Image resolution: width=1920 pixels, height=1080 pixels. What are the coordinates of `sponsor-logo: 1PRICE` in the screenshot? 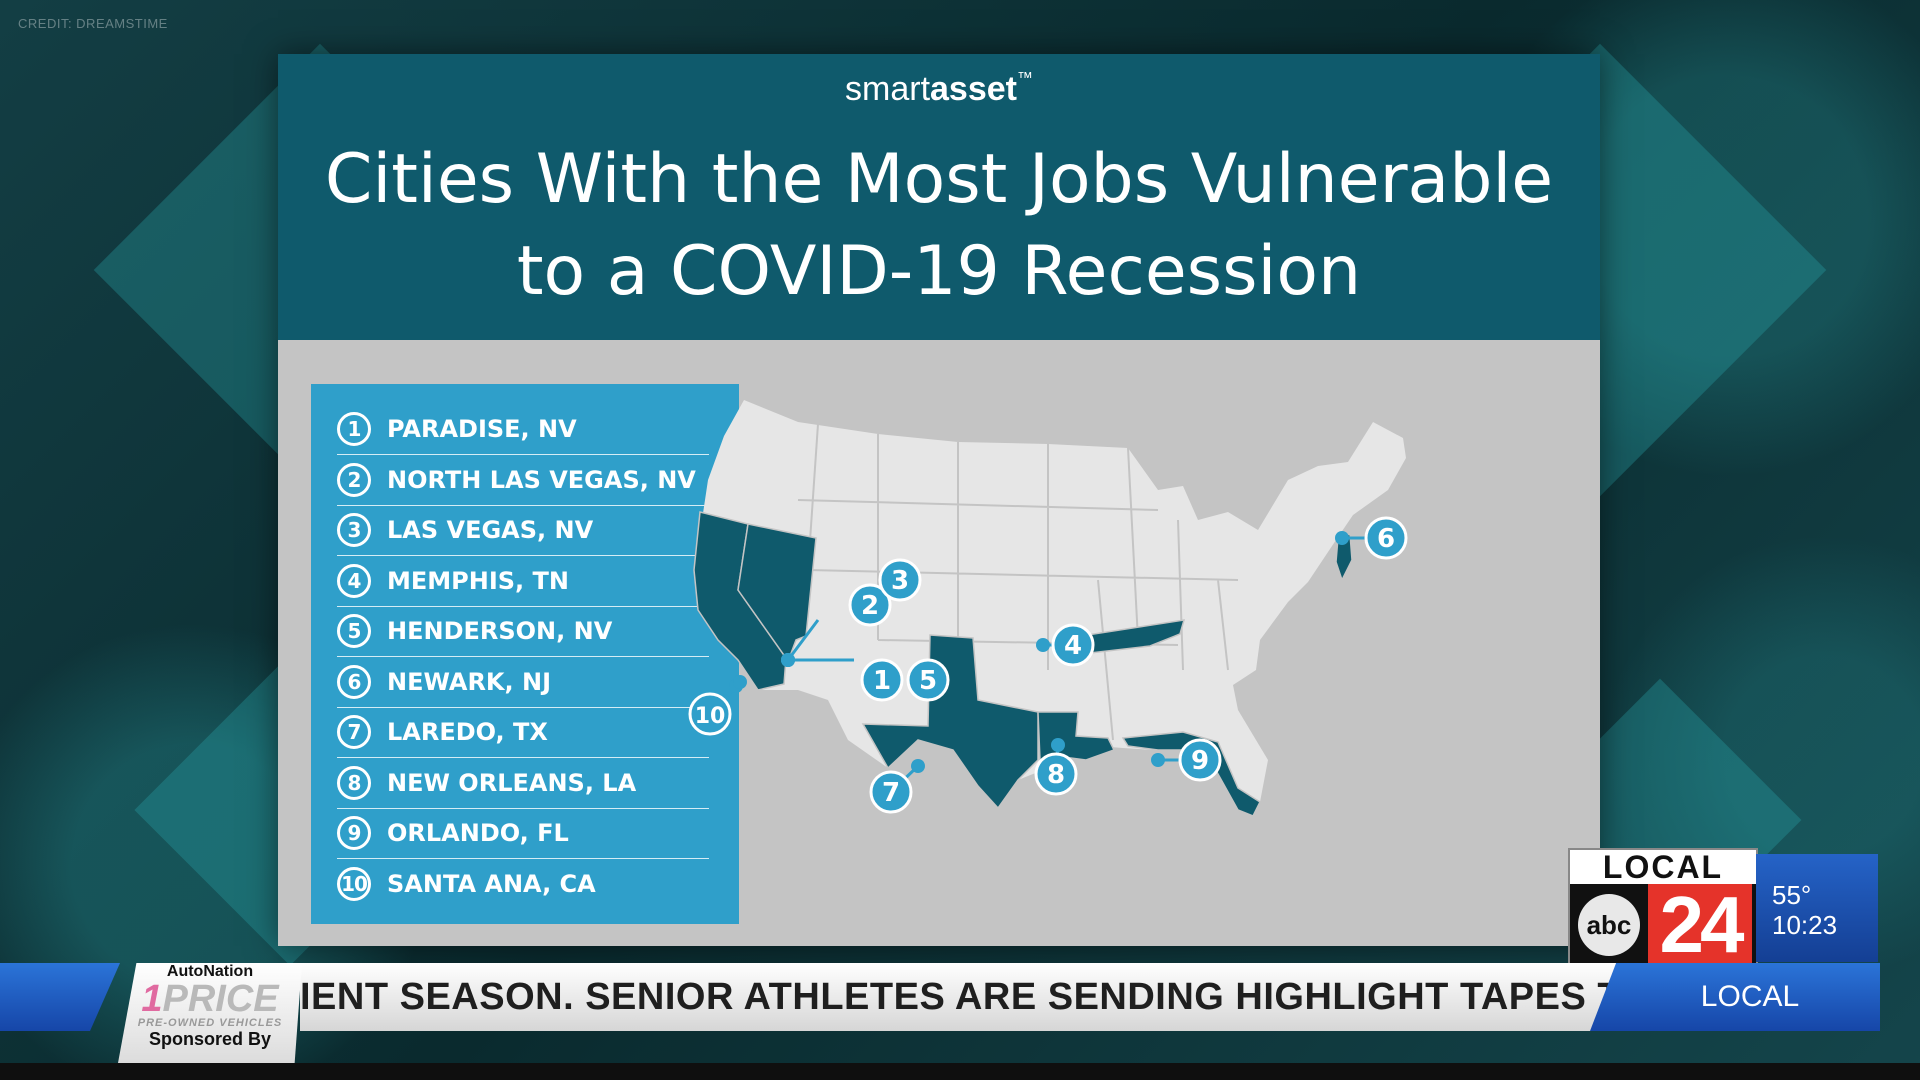 It's located at (210, 999).